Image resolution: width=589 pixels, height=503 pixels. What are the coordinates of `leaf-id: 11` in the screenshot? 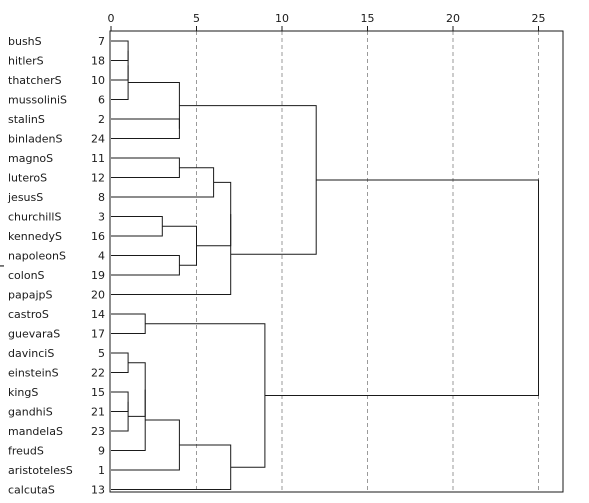 It's located at (98, 158).